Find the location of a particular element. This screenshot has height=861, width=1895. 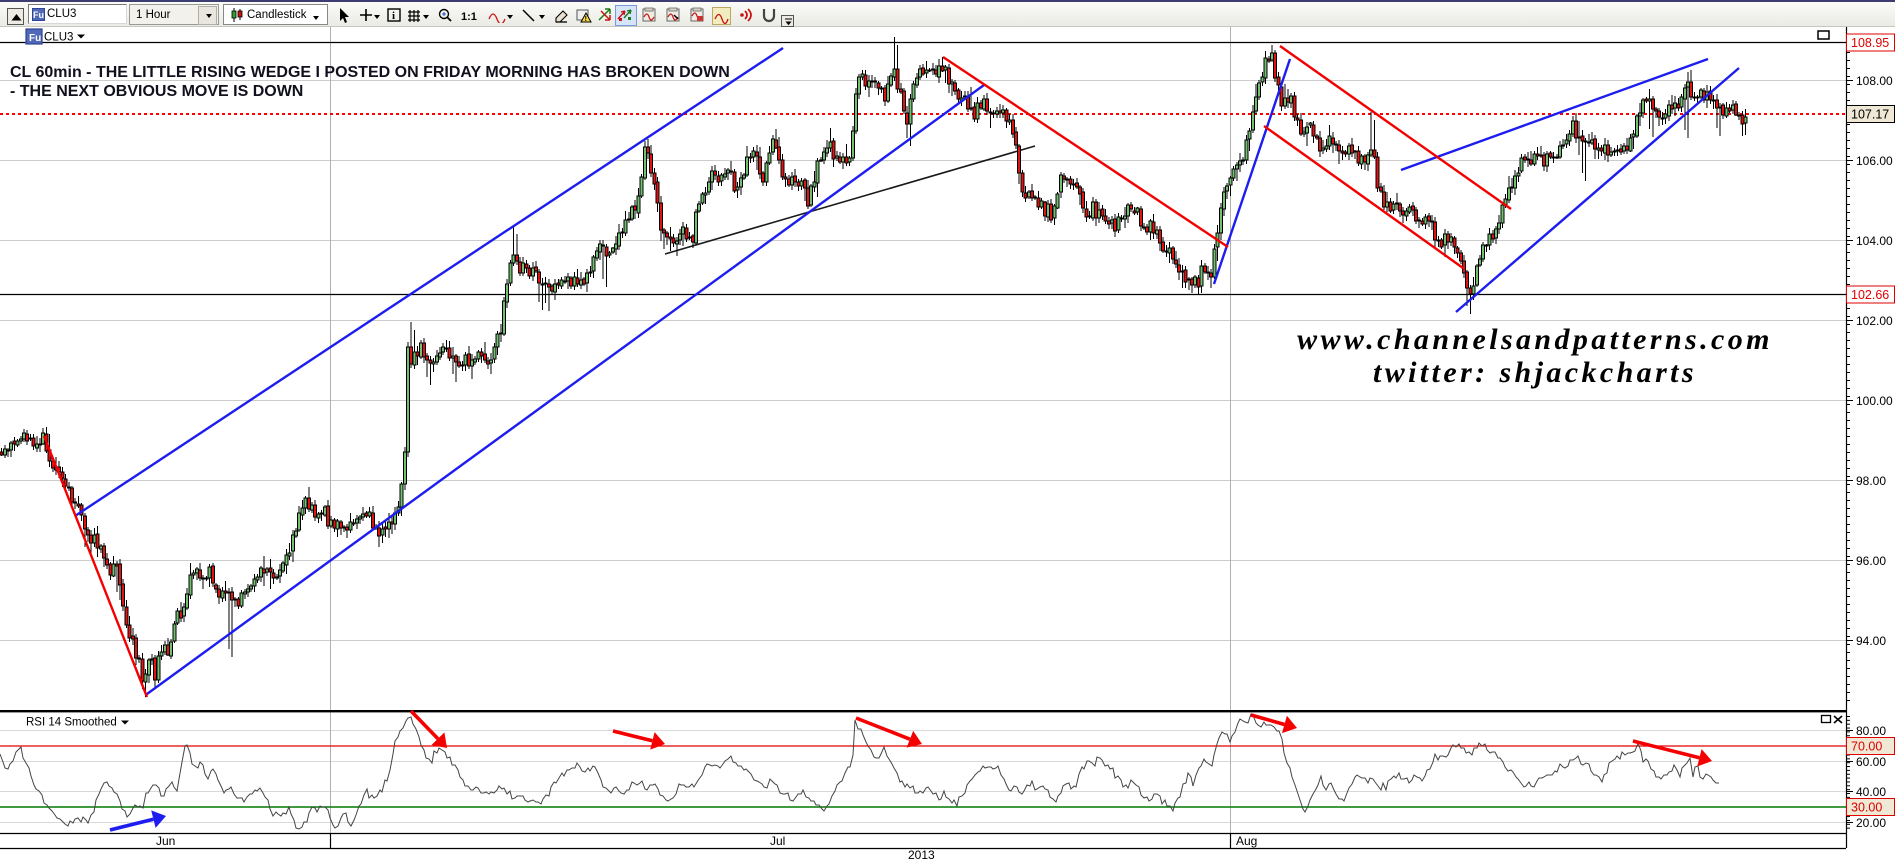

svg-text: 100.00 is located at coordinates (1874, 401).